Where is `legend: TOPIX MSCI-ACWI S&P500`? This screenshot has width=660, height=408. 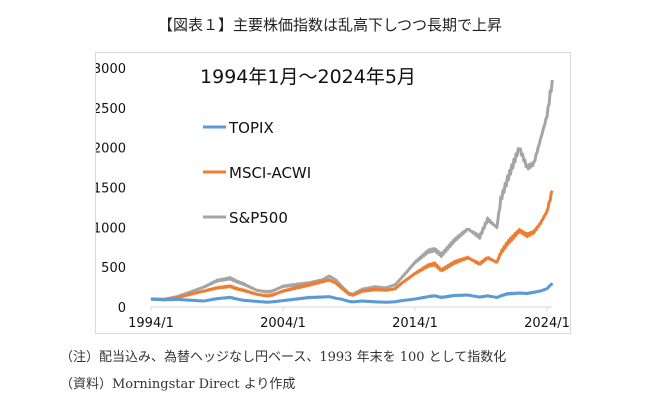
legend: TOPIX MSCI-ACWI S&P500 is located at coordinates (257, 173).